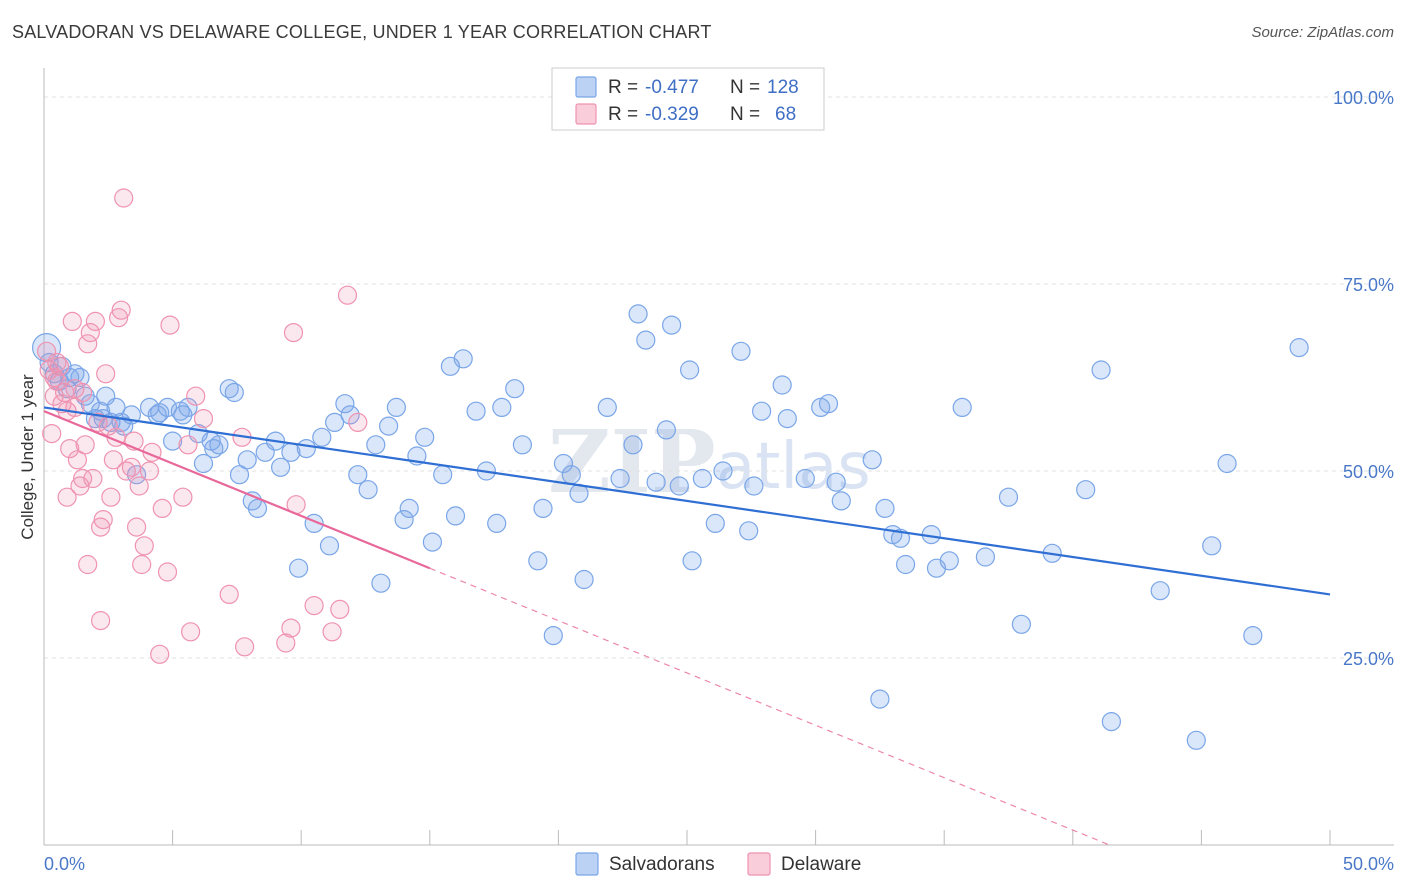 The image size is (1406, 892). What do you see at coordinates (793, 467) in the screenshot?
I see `watermark-atlas: atlas` at bounding box center [793, 467].